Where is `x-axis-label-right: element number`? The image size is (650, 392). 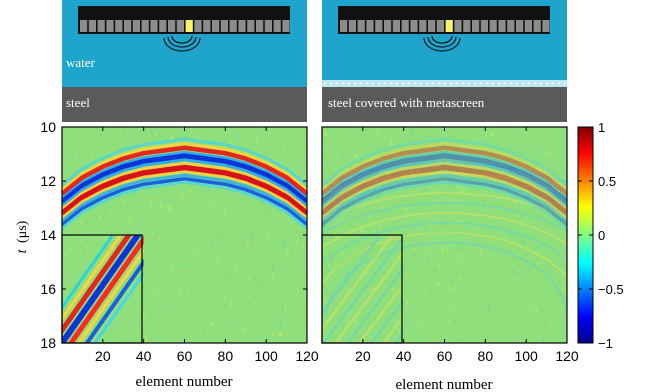
x-axis-label-right: element number is located at coordinates (443, 384).